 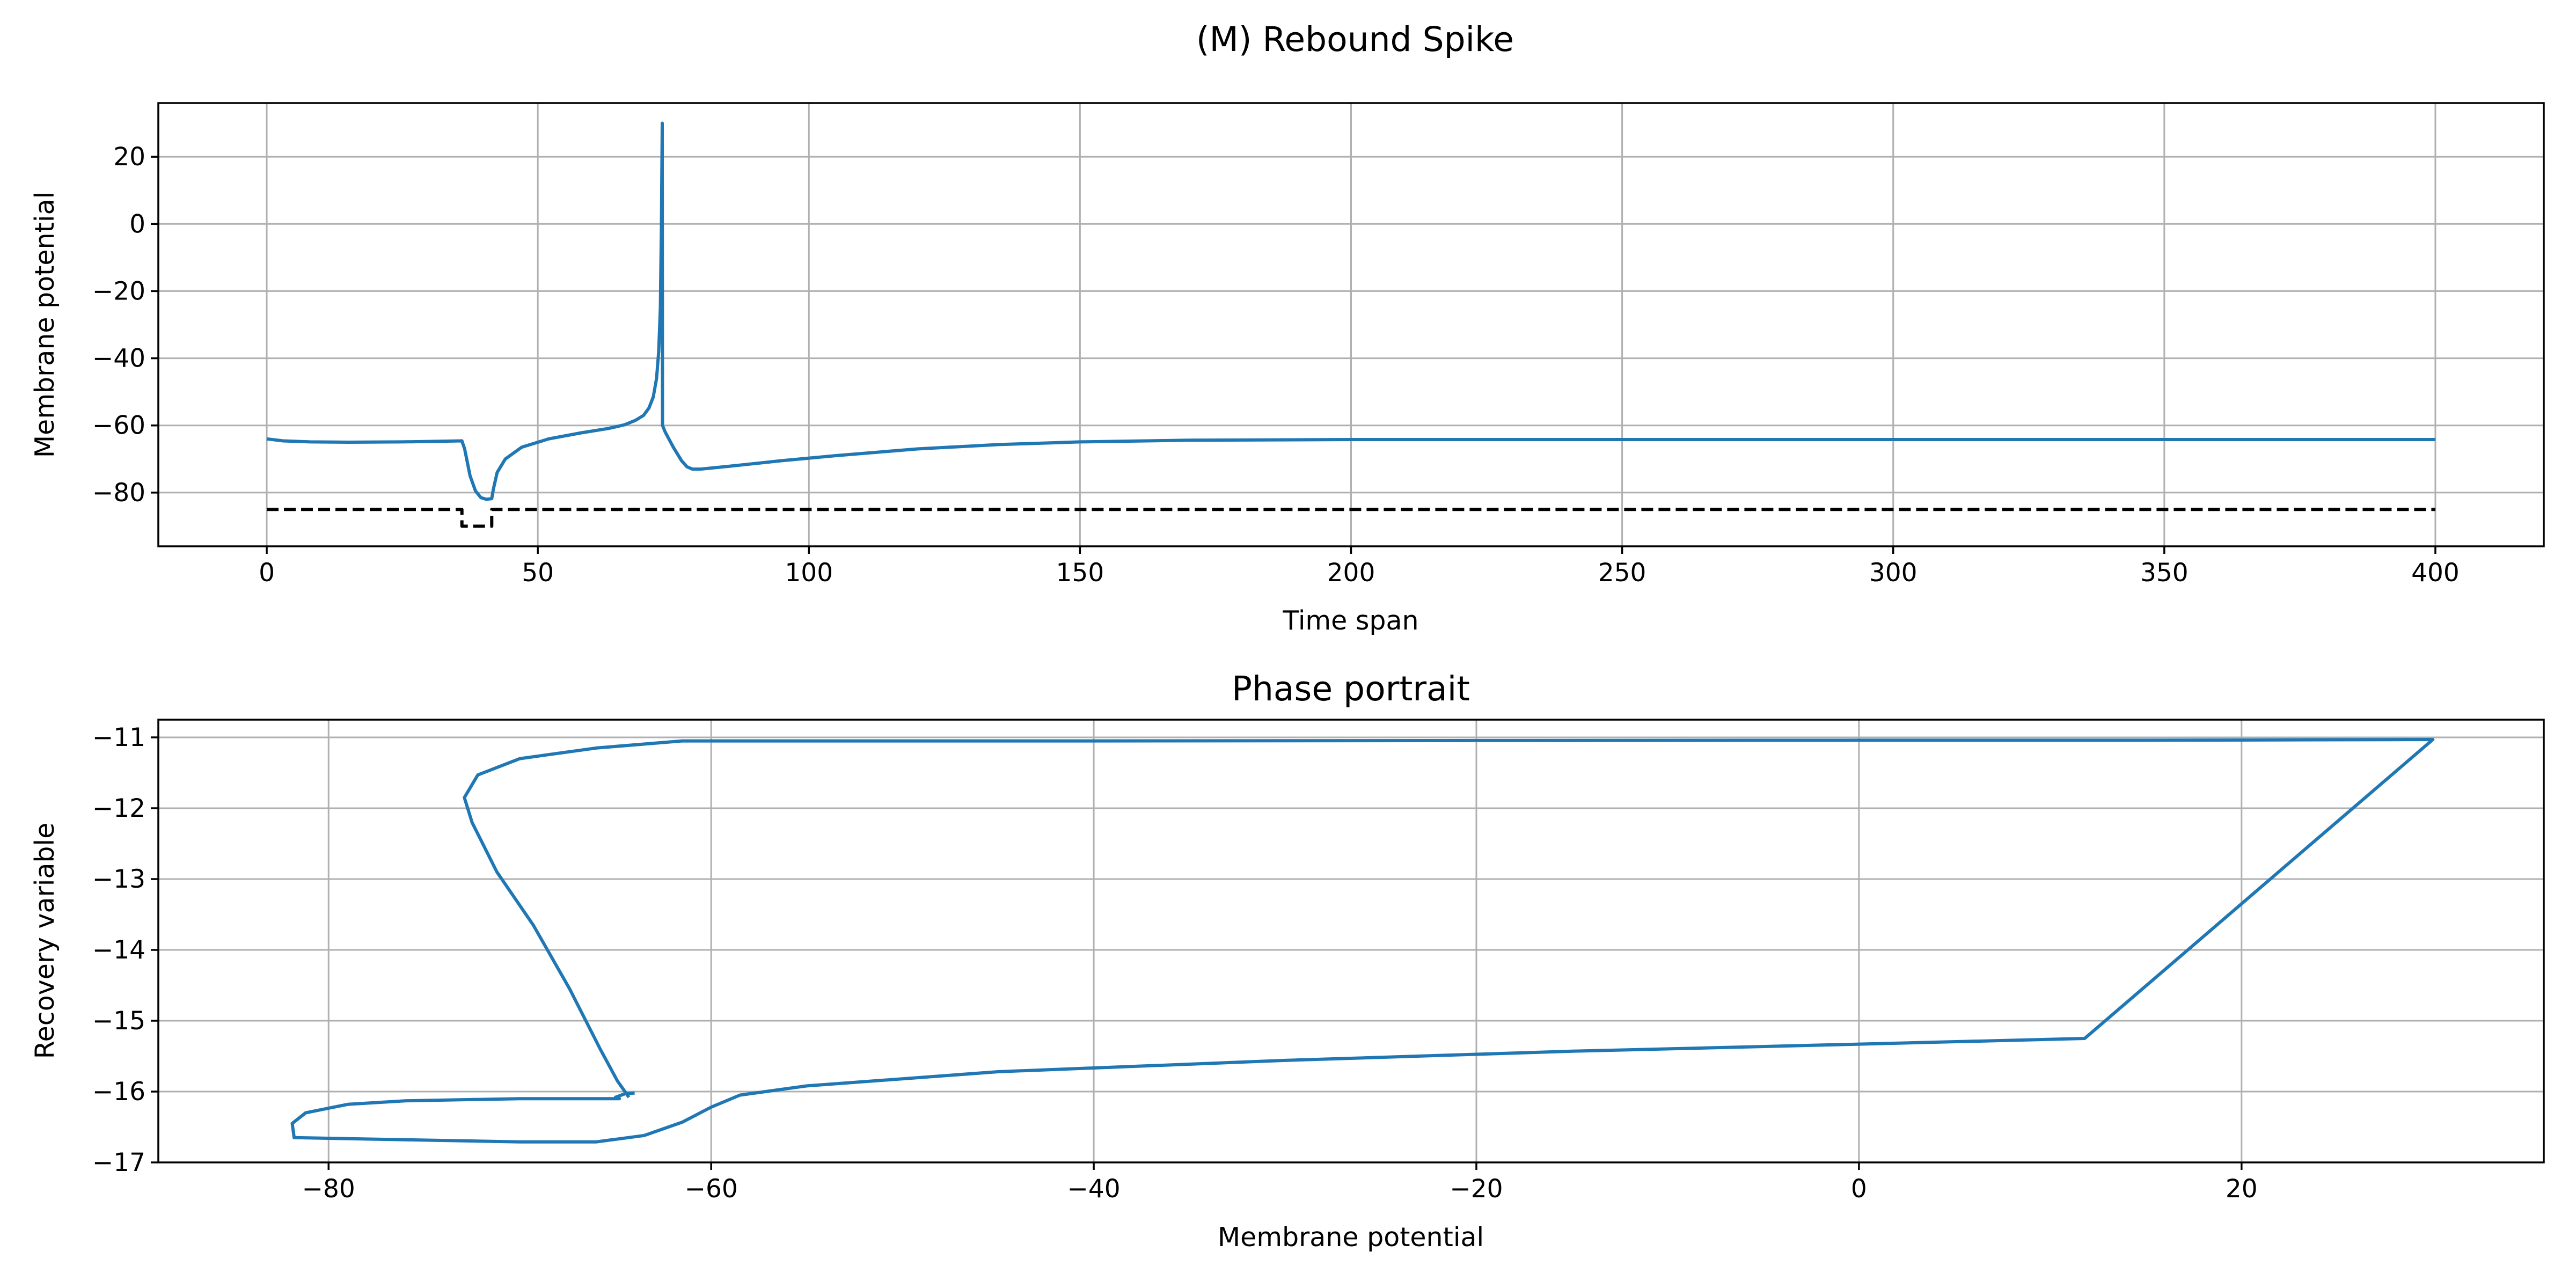 I want to click on phase-portrait-x-tick-label: 20, so click(x=2242, y=1189).